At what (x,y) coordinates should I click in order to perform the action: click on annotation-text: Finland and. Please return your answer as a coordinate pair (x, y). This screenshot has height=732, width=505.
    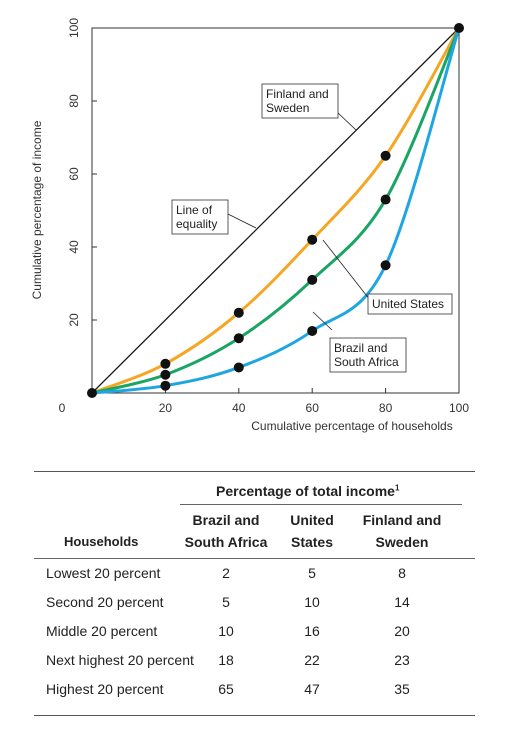
    Looking at the image, I should click on (297, 94).